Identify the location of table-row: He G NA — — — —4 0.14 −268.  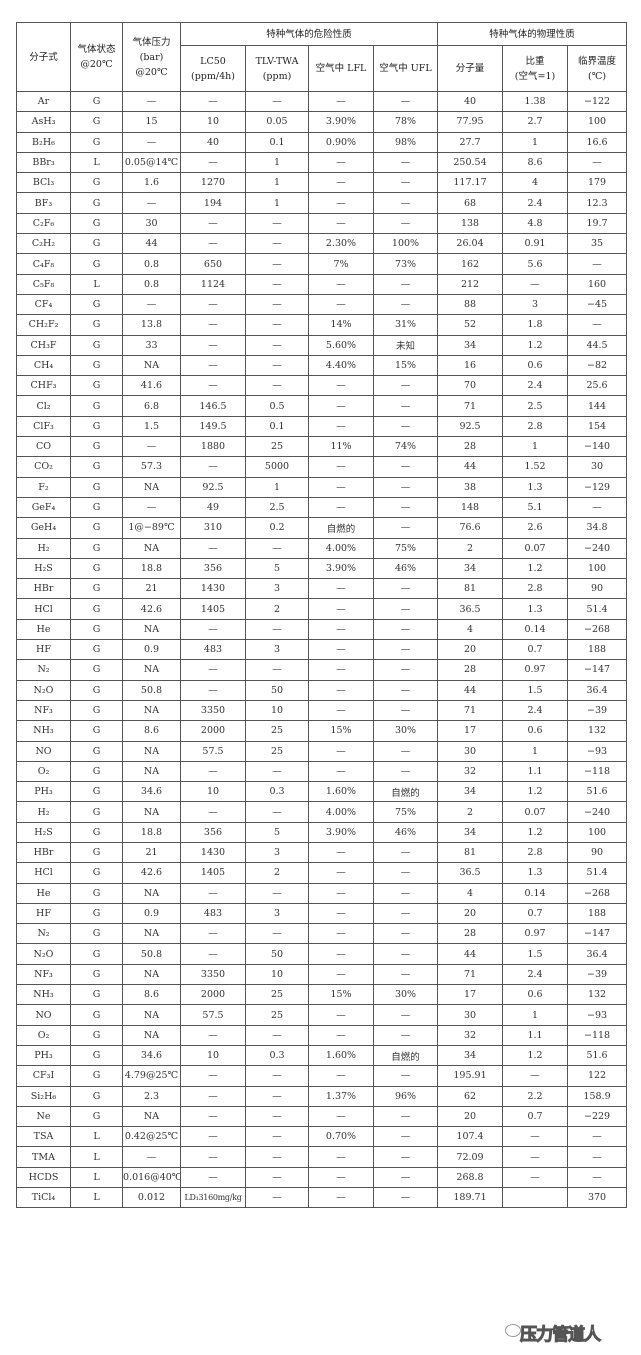
(322, 893).